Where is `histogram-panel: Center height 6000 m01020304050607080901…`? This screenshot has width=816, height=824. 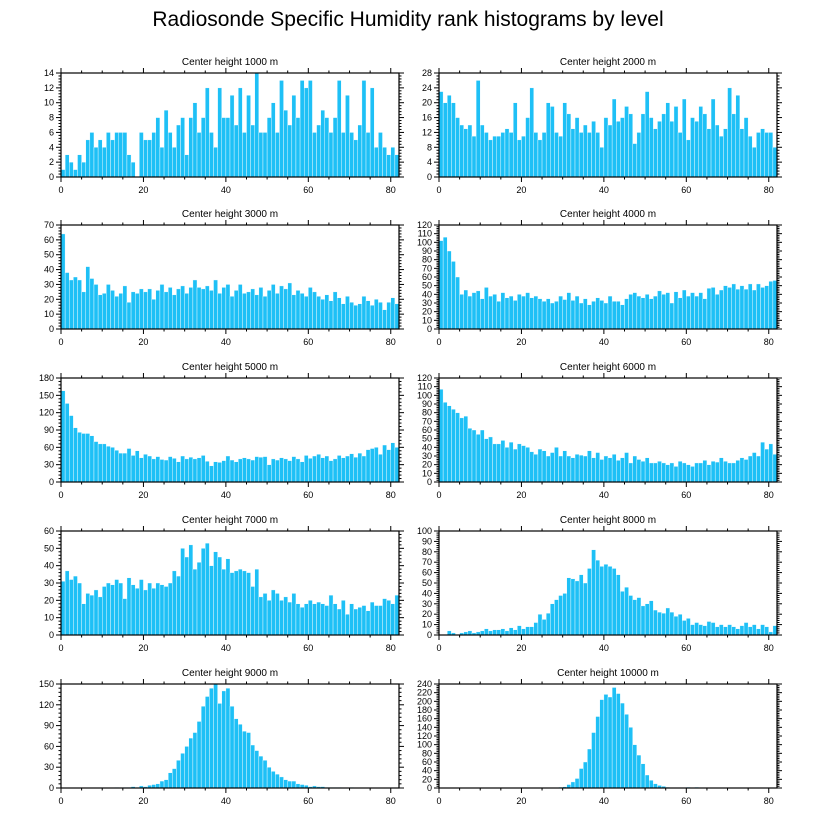
histogram-panel: Center height 6000 m01020304050607080901… is located at coordinates (599, 431).